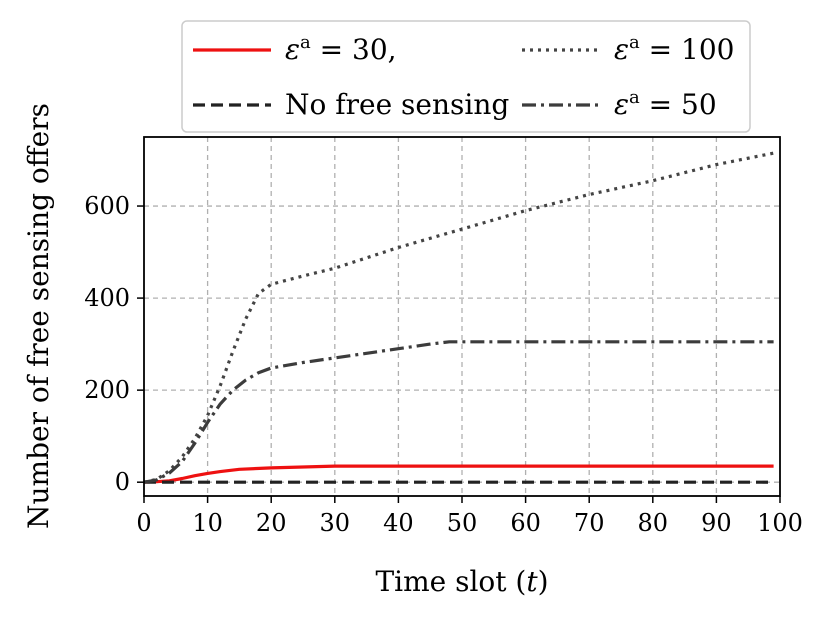  Describe the element at coordinates (716, 523) in the screenshot. I see `x-tick-label: 90` at that location.